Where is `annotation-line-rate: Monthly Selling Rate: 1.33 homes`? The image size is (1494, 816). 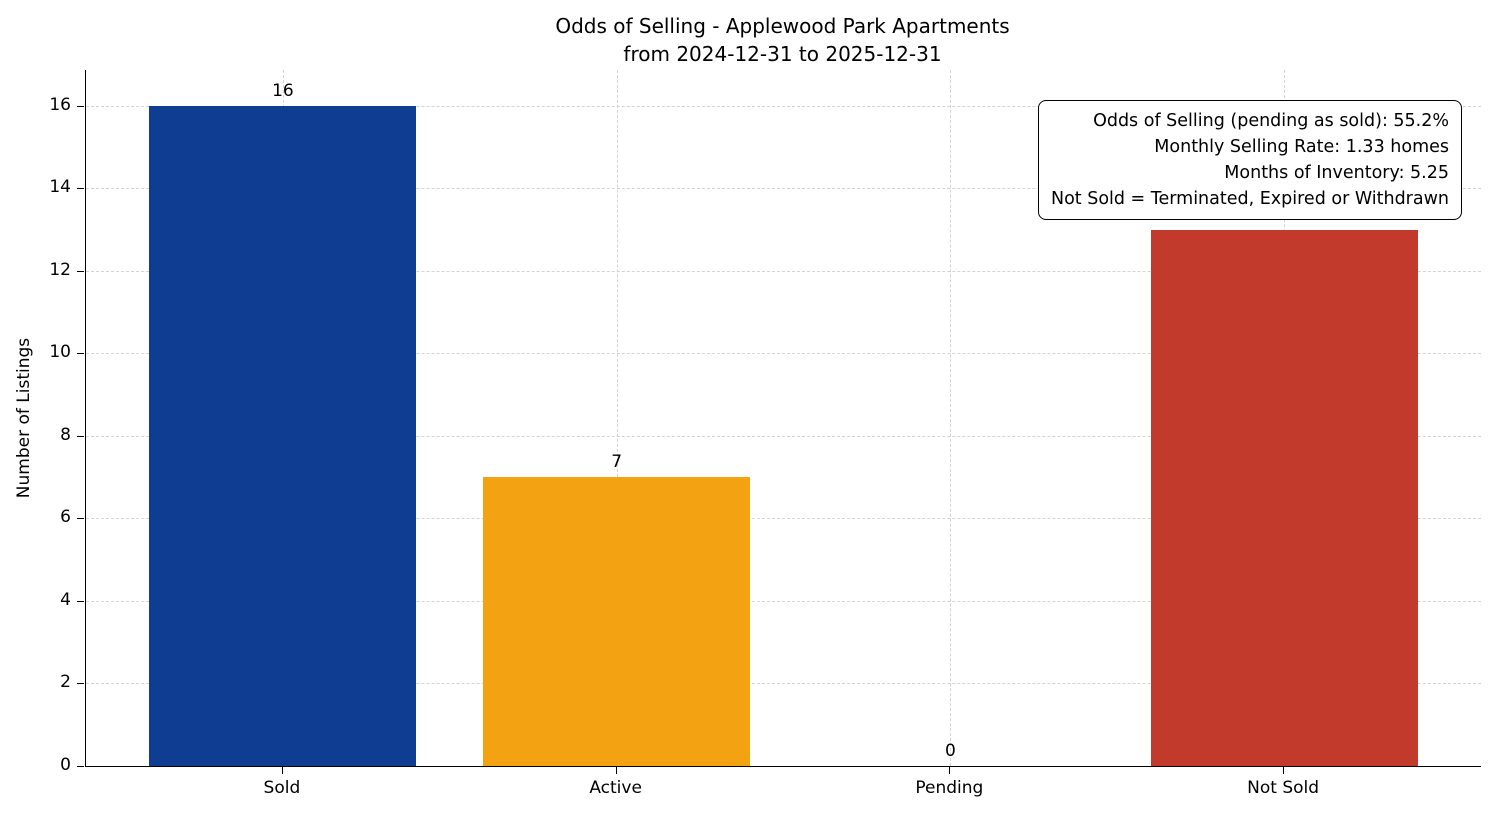 annotation-line-rate: Monthly Selling Rate: 1.33 homes is located at coordinates (1301, 147).